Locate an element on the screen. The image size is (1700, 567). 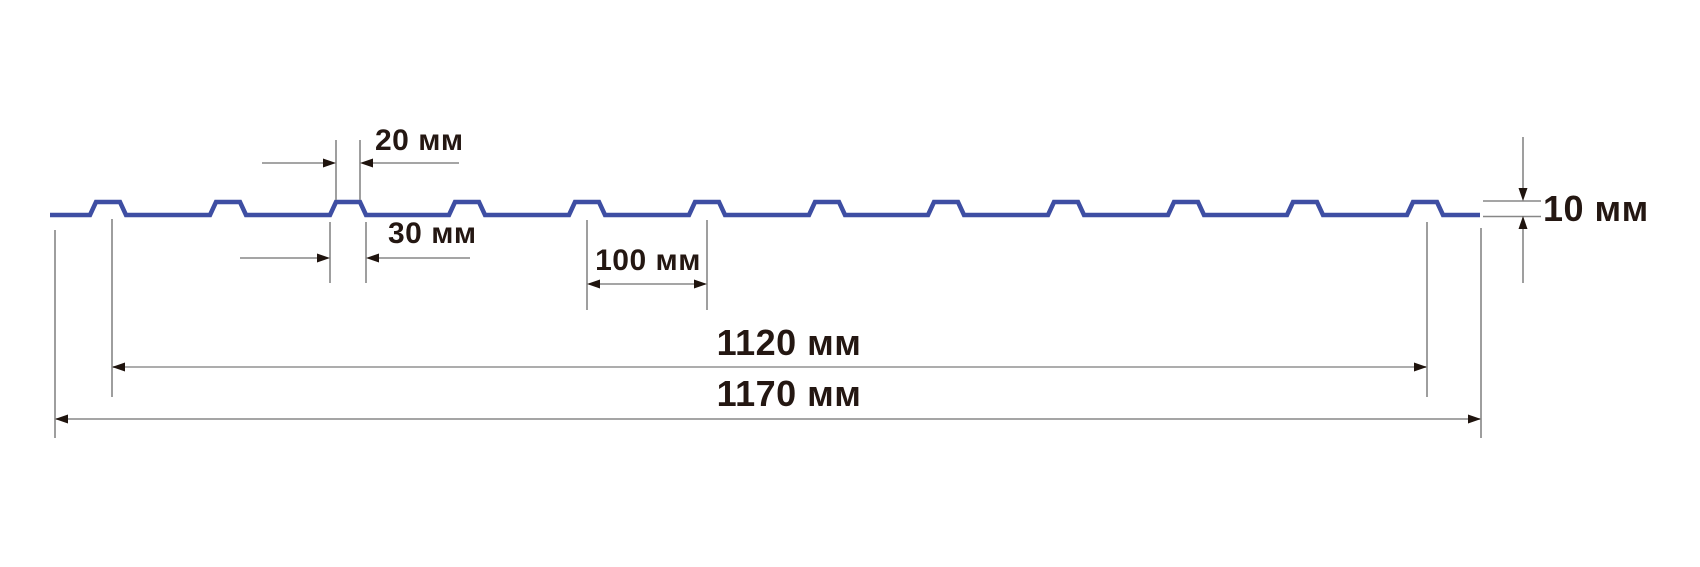
label-cover-width: 1120 мм is located at coordinates (789, 342).